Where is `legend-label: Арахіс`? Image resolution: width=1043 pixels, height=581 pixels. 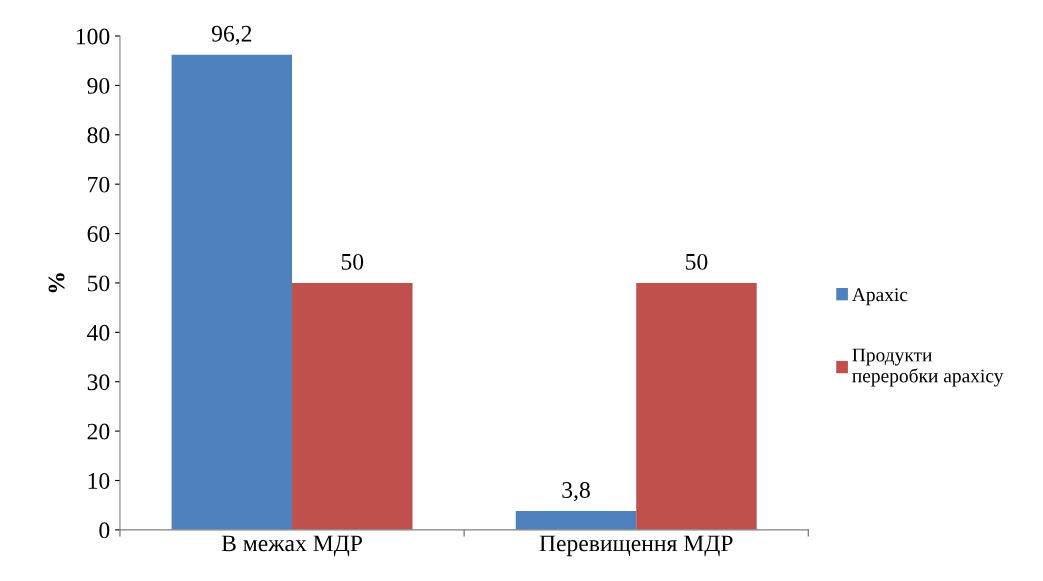
legend-label: Арахіс is located at coordinates (880, 297).